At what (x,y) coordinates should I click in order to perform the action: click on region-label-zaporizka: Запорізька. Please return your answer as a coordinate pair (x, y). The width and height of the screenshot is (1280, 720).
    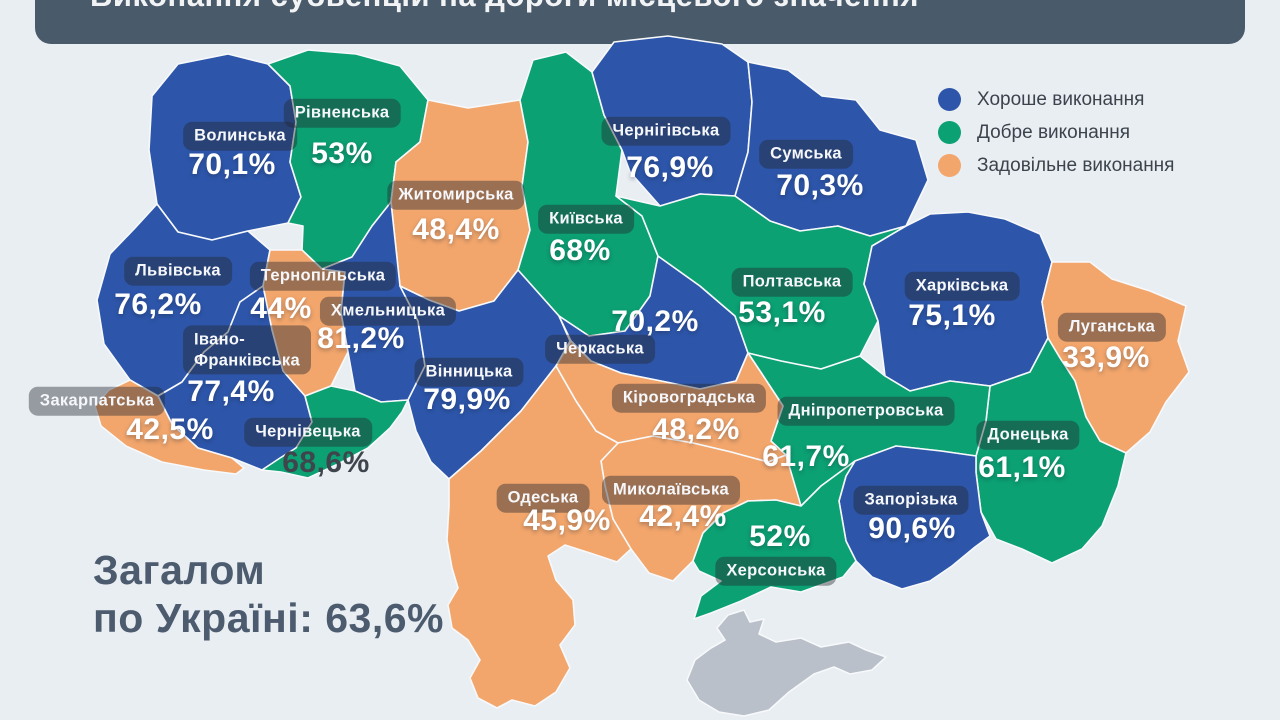
    Looking at the image, I should click on (911, 500).